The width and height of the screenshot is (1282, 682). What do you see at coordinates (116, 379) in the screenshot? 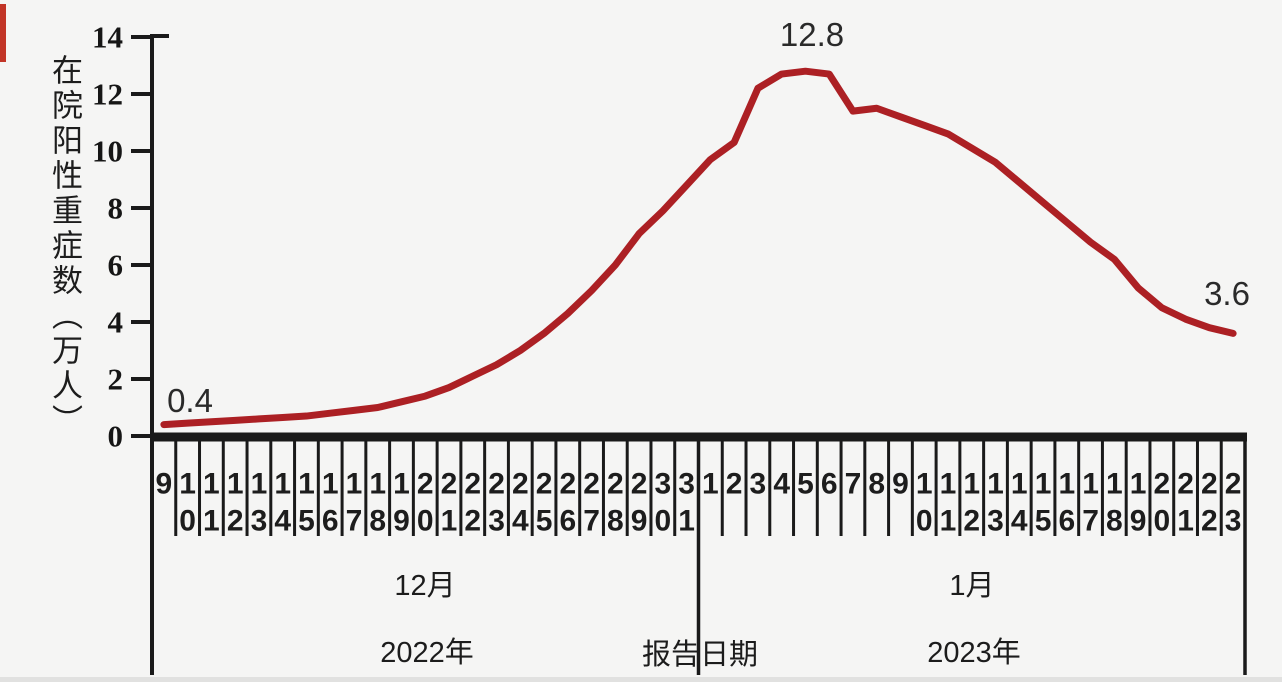
I see `y-tick-label: 2` at bounding box center [116, 379].